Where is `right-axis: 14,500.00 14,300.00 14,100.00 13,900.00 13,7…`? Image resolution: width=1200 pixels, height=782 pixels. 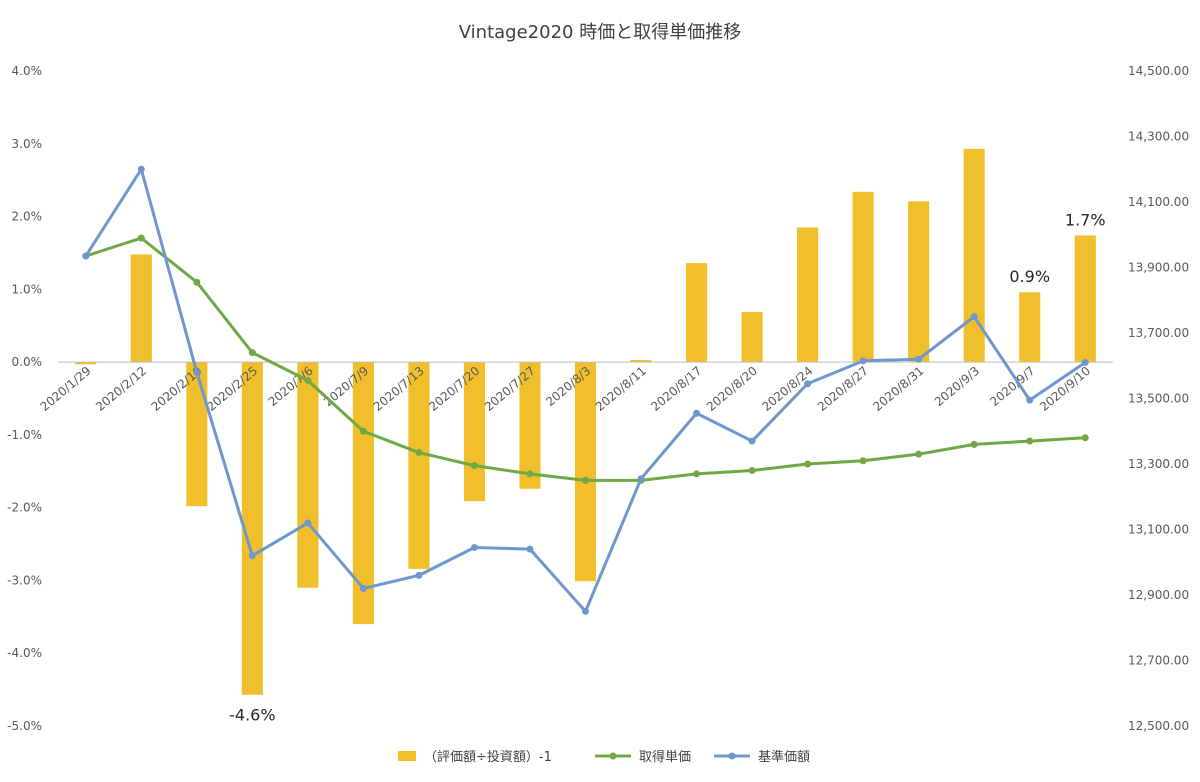 right-axis: 14,500.00 14,300.00 14,100.00 13,900.00 13,7… is located at coordinates (1158, 398).